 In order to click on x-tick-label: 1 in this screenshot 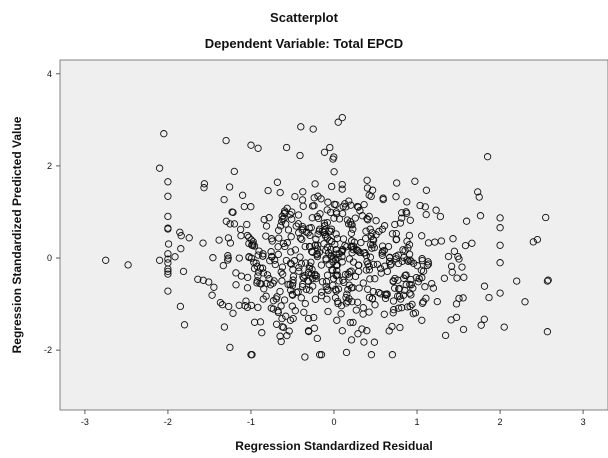, I will do `click(417, 422)`.